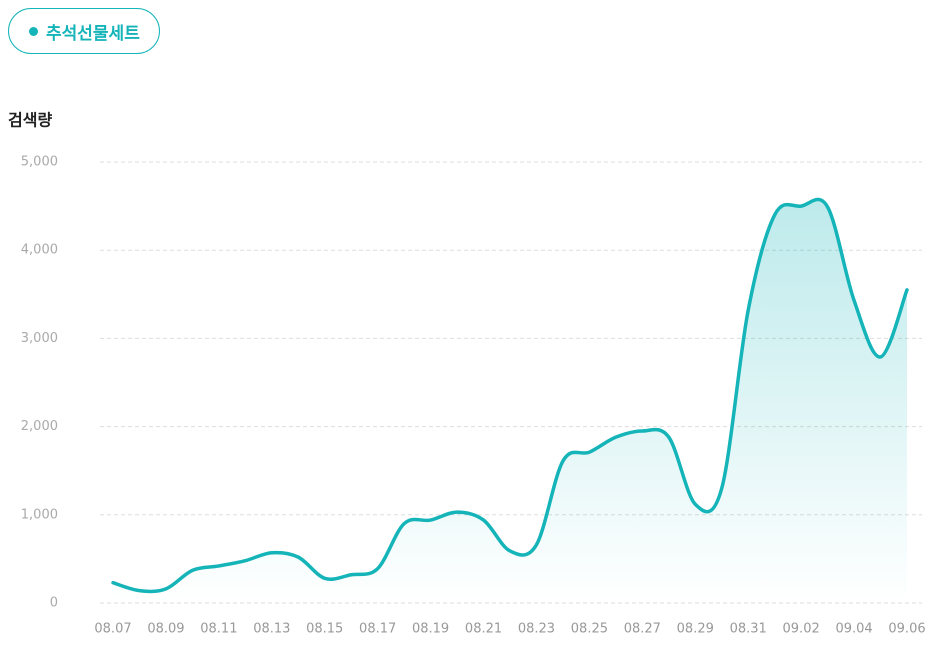 This screenshot has width=943, height=648. I want to click on y-tick-label: 0, so click(54, 603).